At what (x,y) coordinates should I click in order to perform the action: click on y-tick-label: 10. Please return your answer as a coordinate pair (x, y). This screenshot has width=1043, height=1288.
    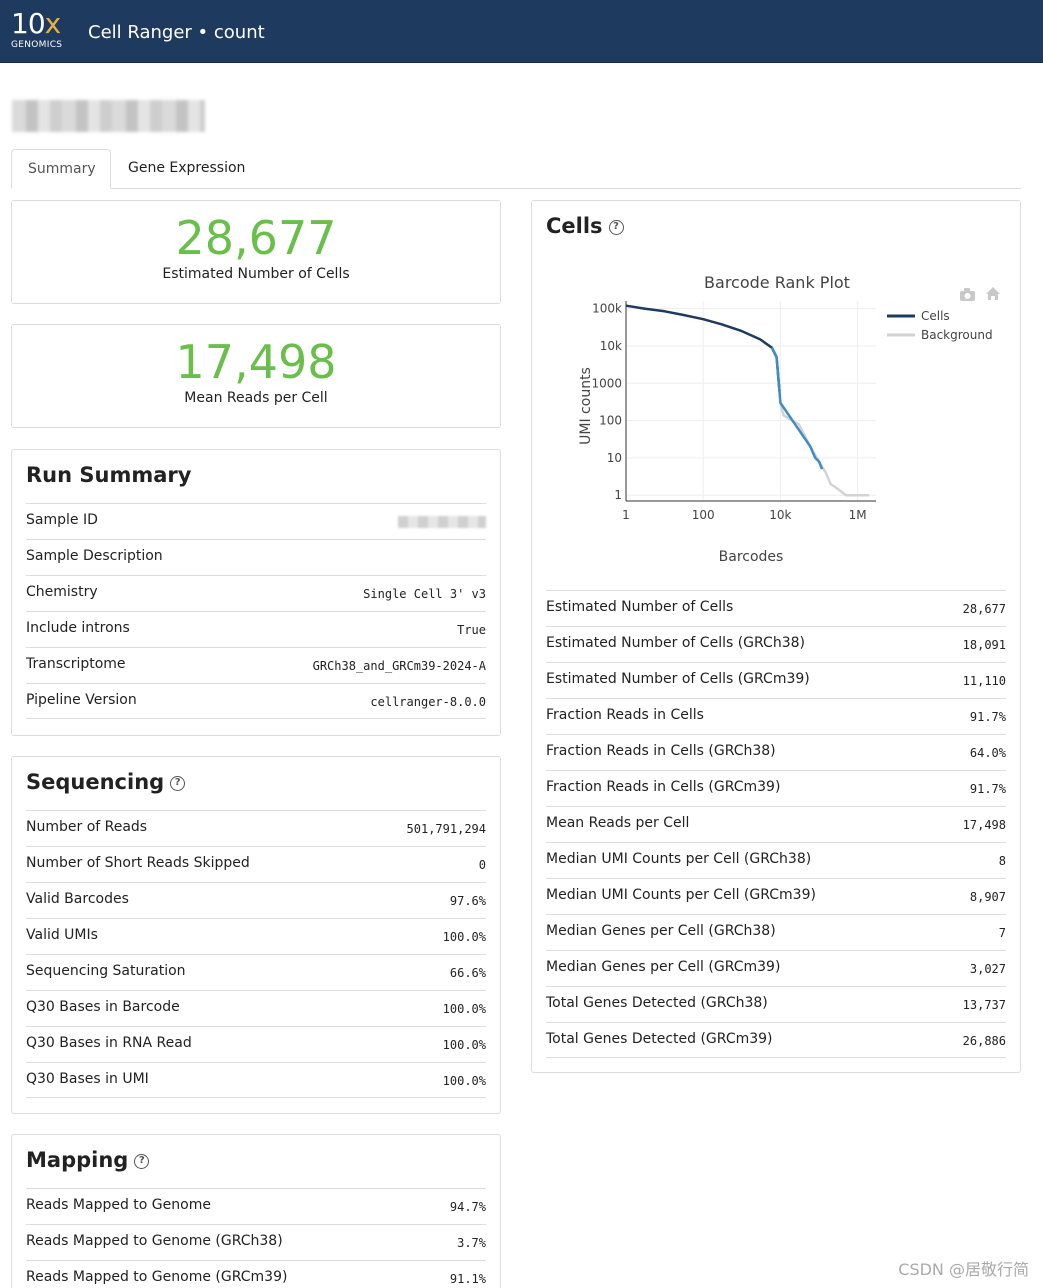
    Looking at the image, I should click on (614, 458).